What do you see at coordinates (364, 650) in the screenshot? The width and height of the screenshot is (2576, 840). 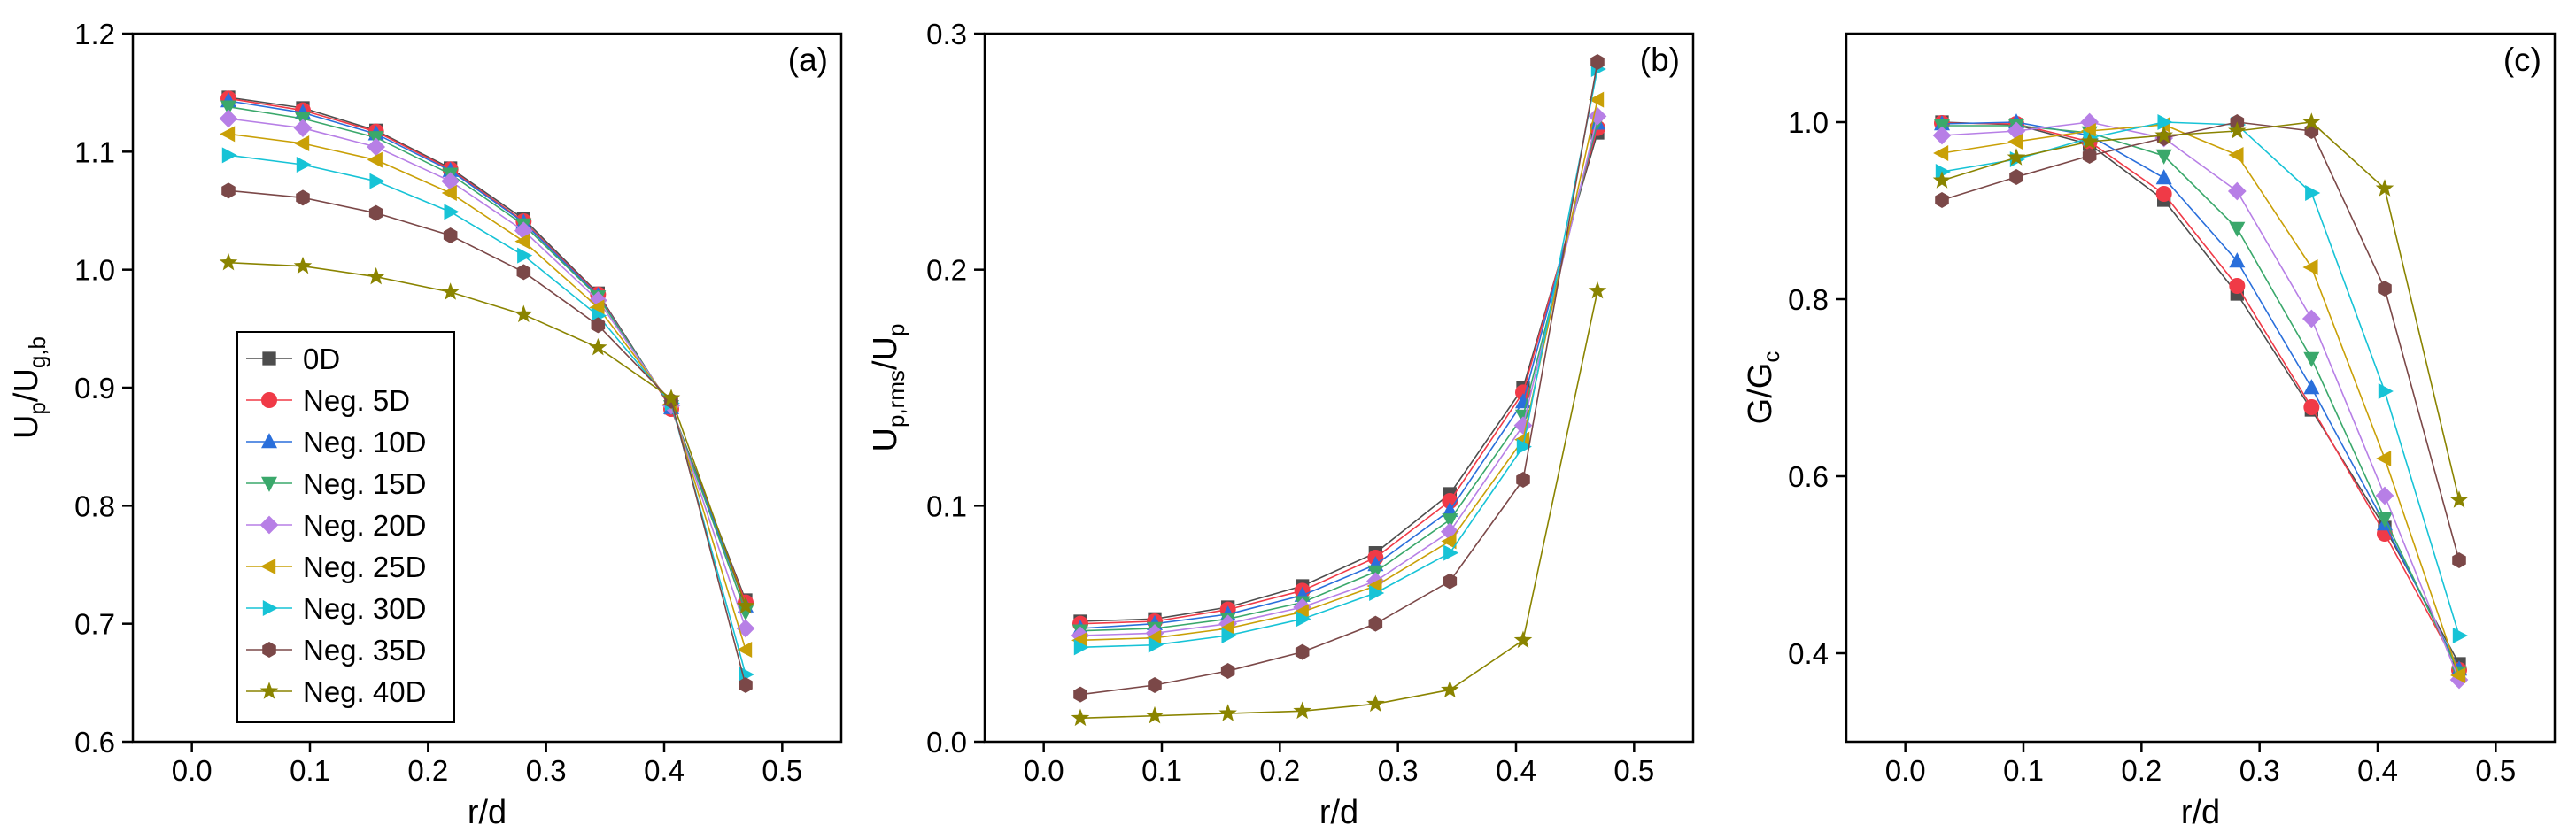 I see `legend-label: Neg. 35D` at bounding box center [364, 650].